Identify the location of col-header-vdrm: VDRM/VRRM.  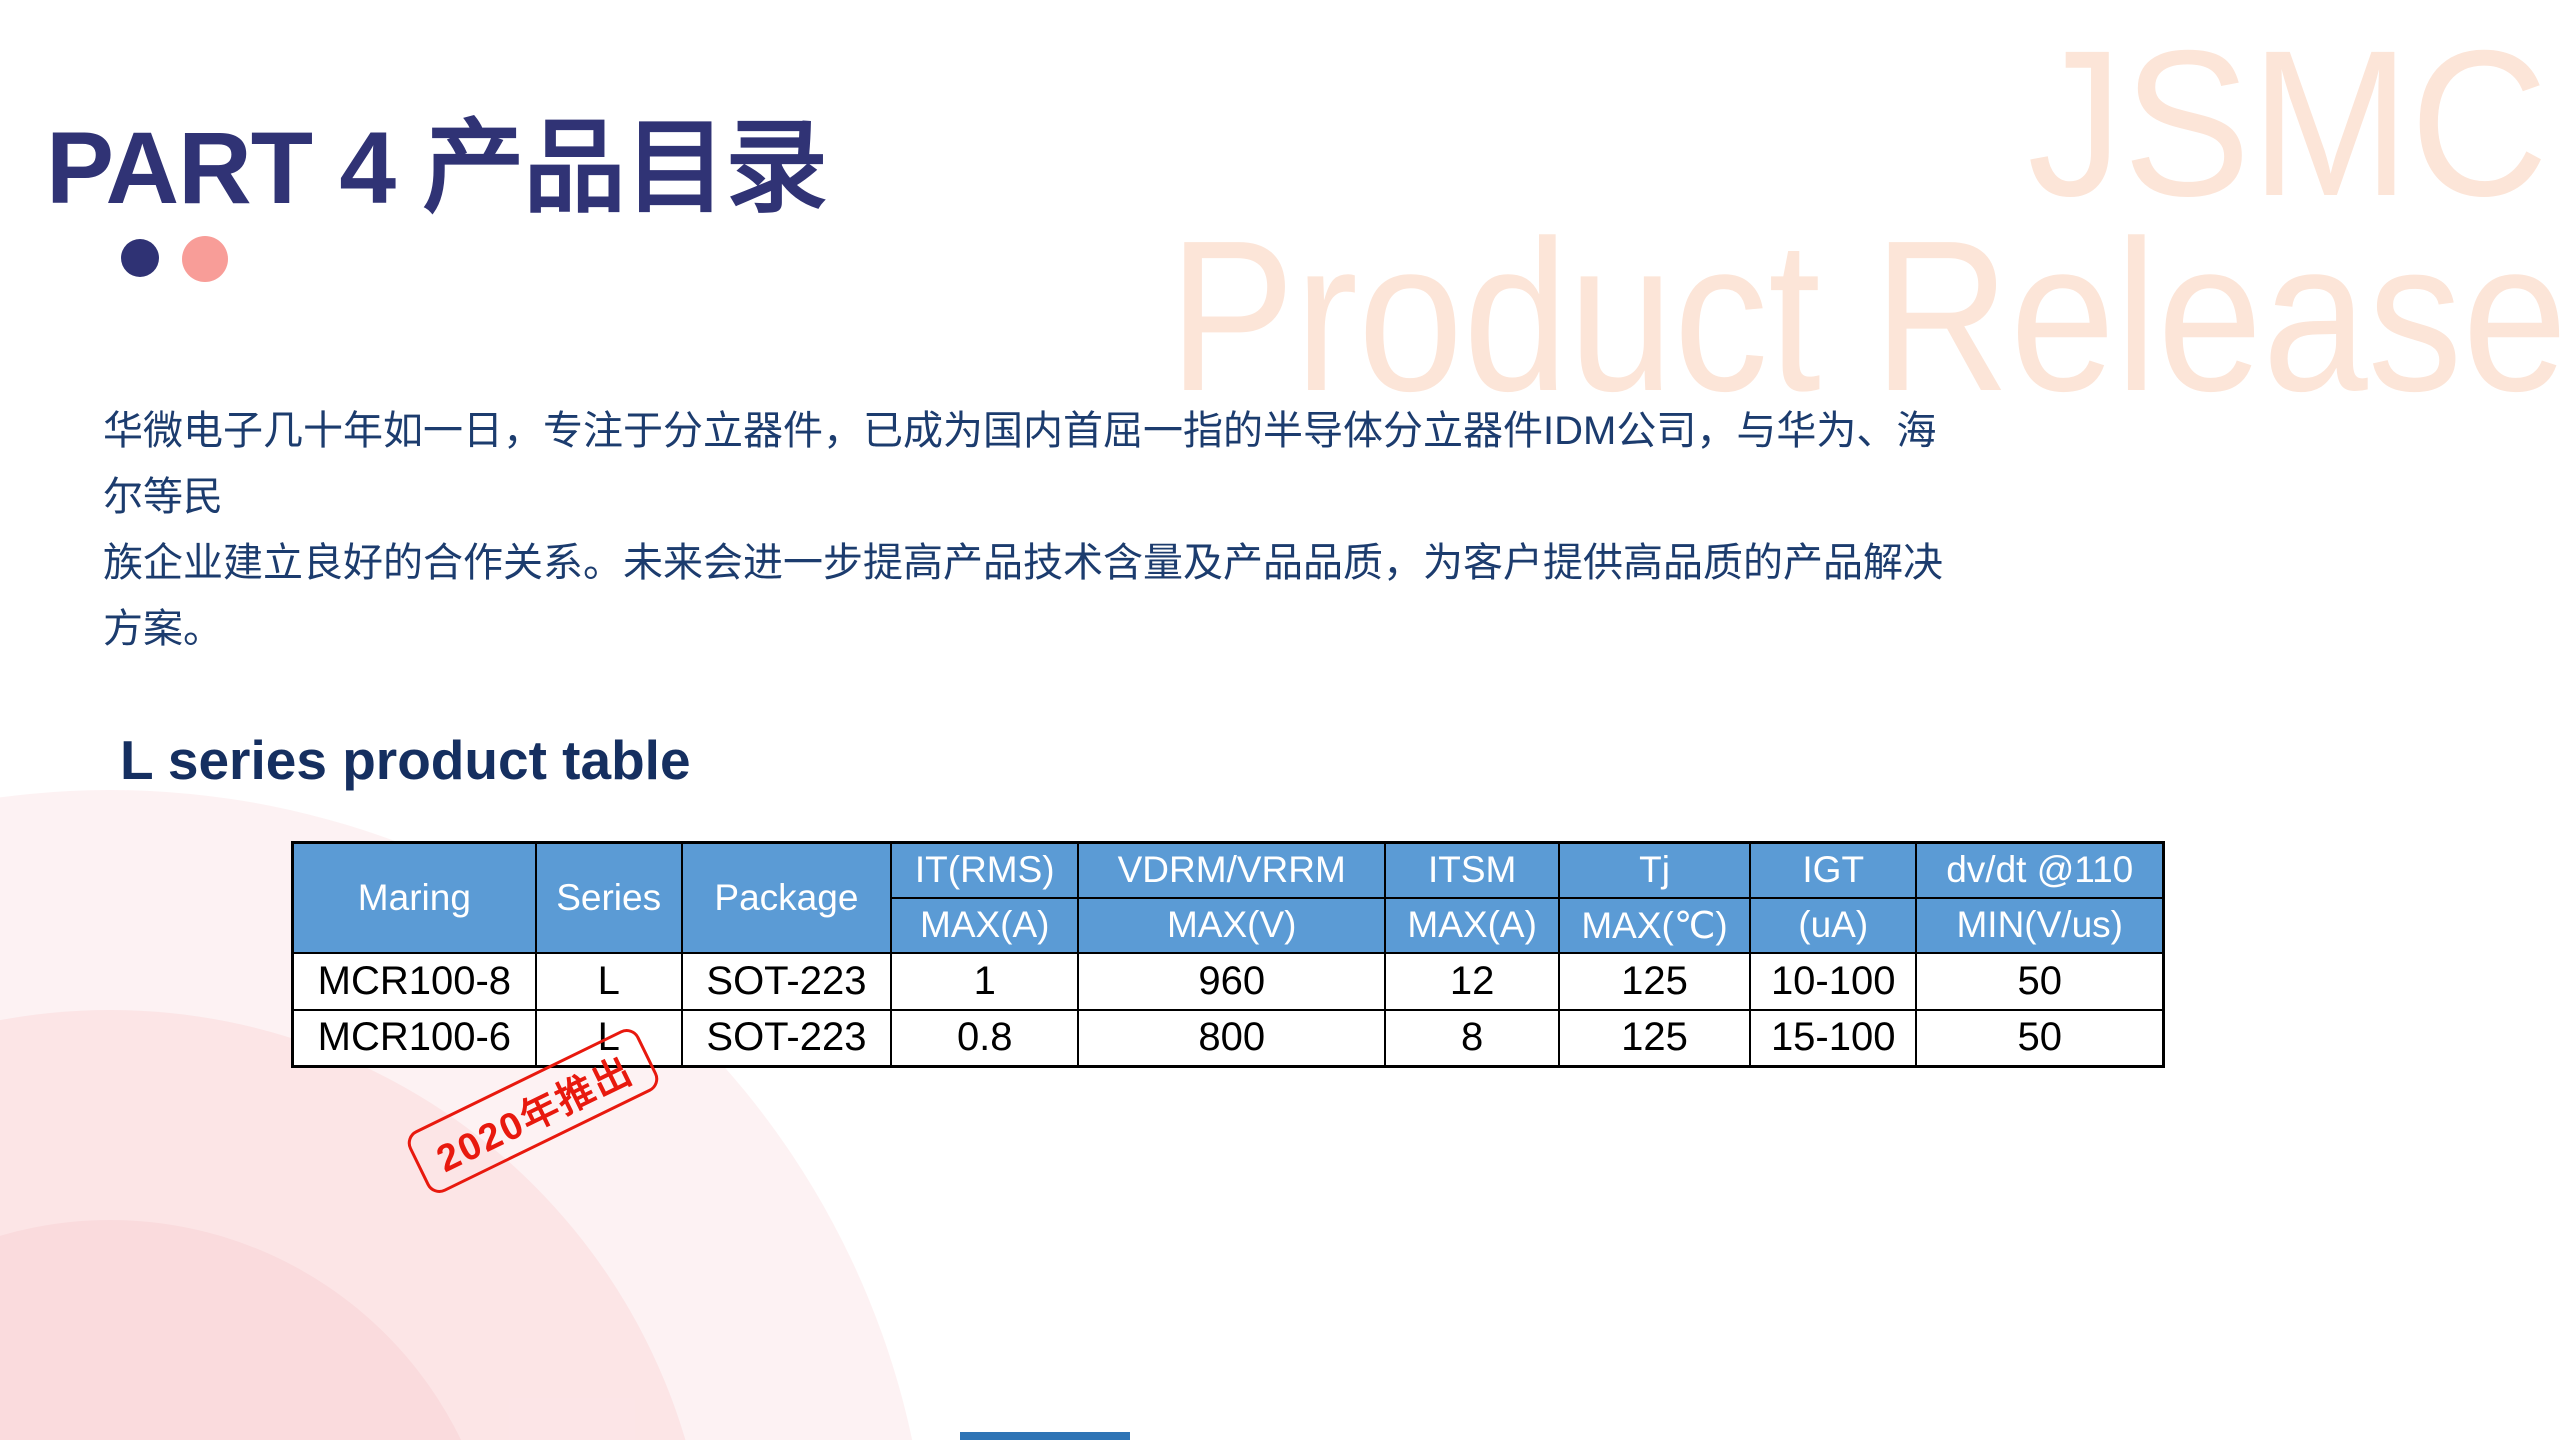
(1232, 870).